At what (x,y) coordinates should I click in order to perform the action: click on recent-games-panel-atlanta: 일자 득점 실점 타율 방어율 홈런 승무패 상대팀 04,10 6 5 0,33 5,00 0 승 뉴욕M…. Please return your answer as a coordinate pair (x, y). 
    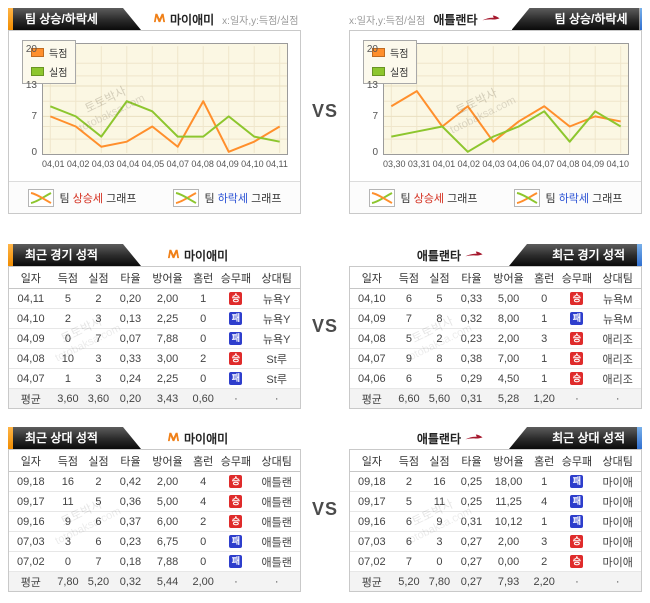
    Looking at the image, I should click on (495, 337).